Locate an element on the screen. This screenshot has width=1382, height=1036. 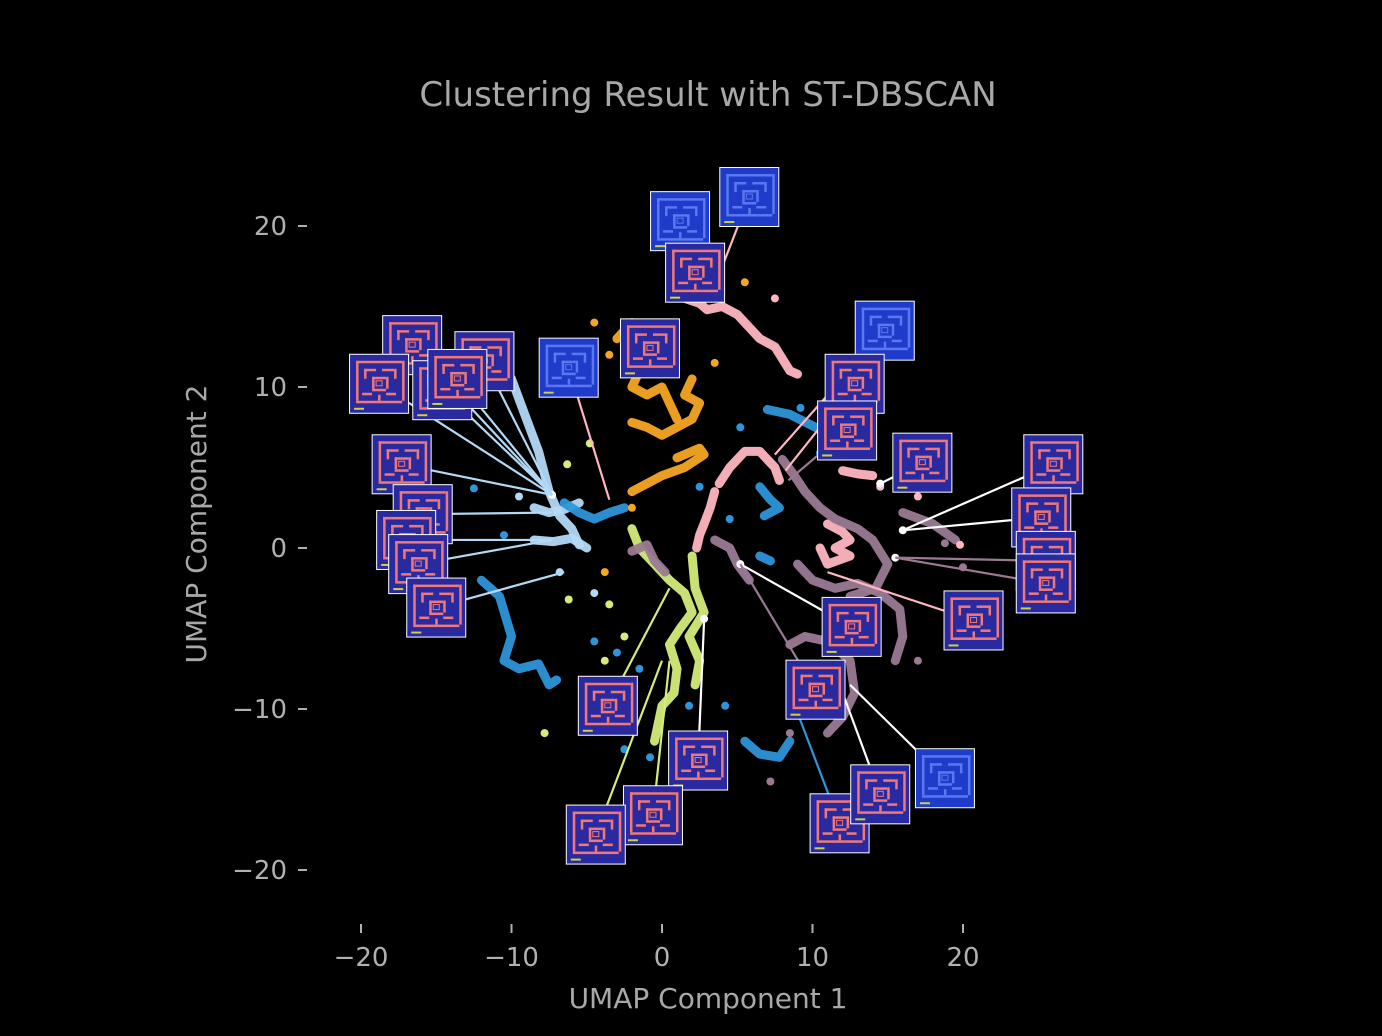
y-tick-label-4: 20 is located at coordinates (270, 227).